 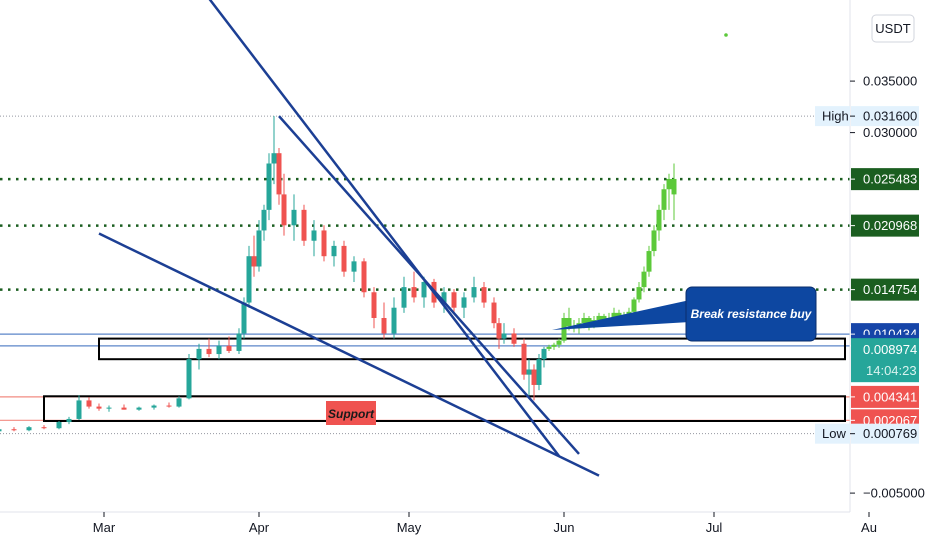 What do you see at coordinates (891, 370) in the screenshot?
I see `price-label-countdown: 14:04:23` at bounding box center [891, 370].